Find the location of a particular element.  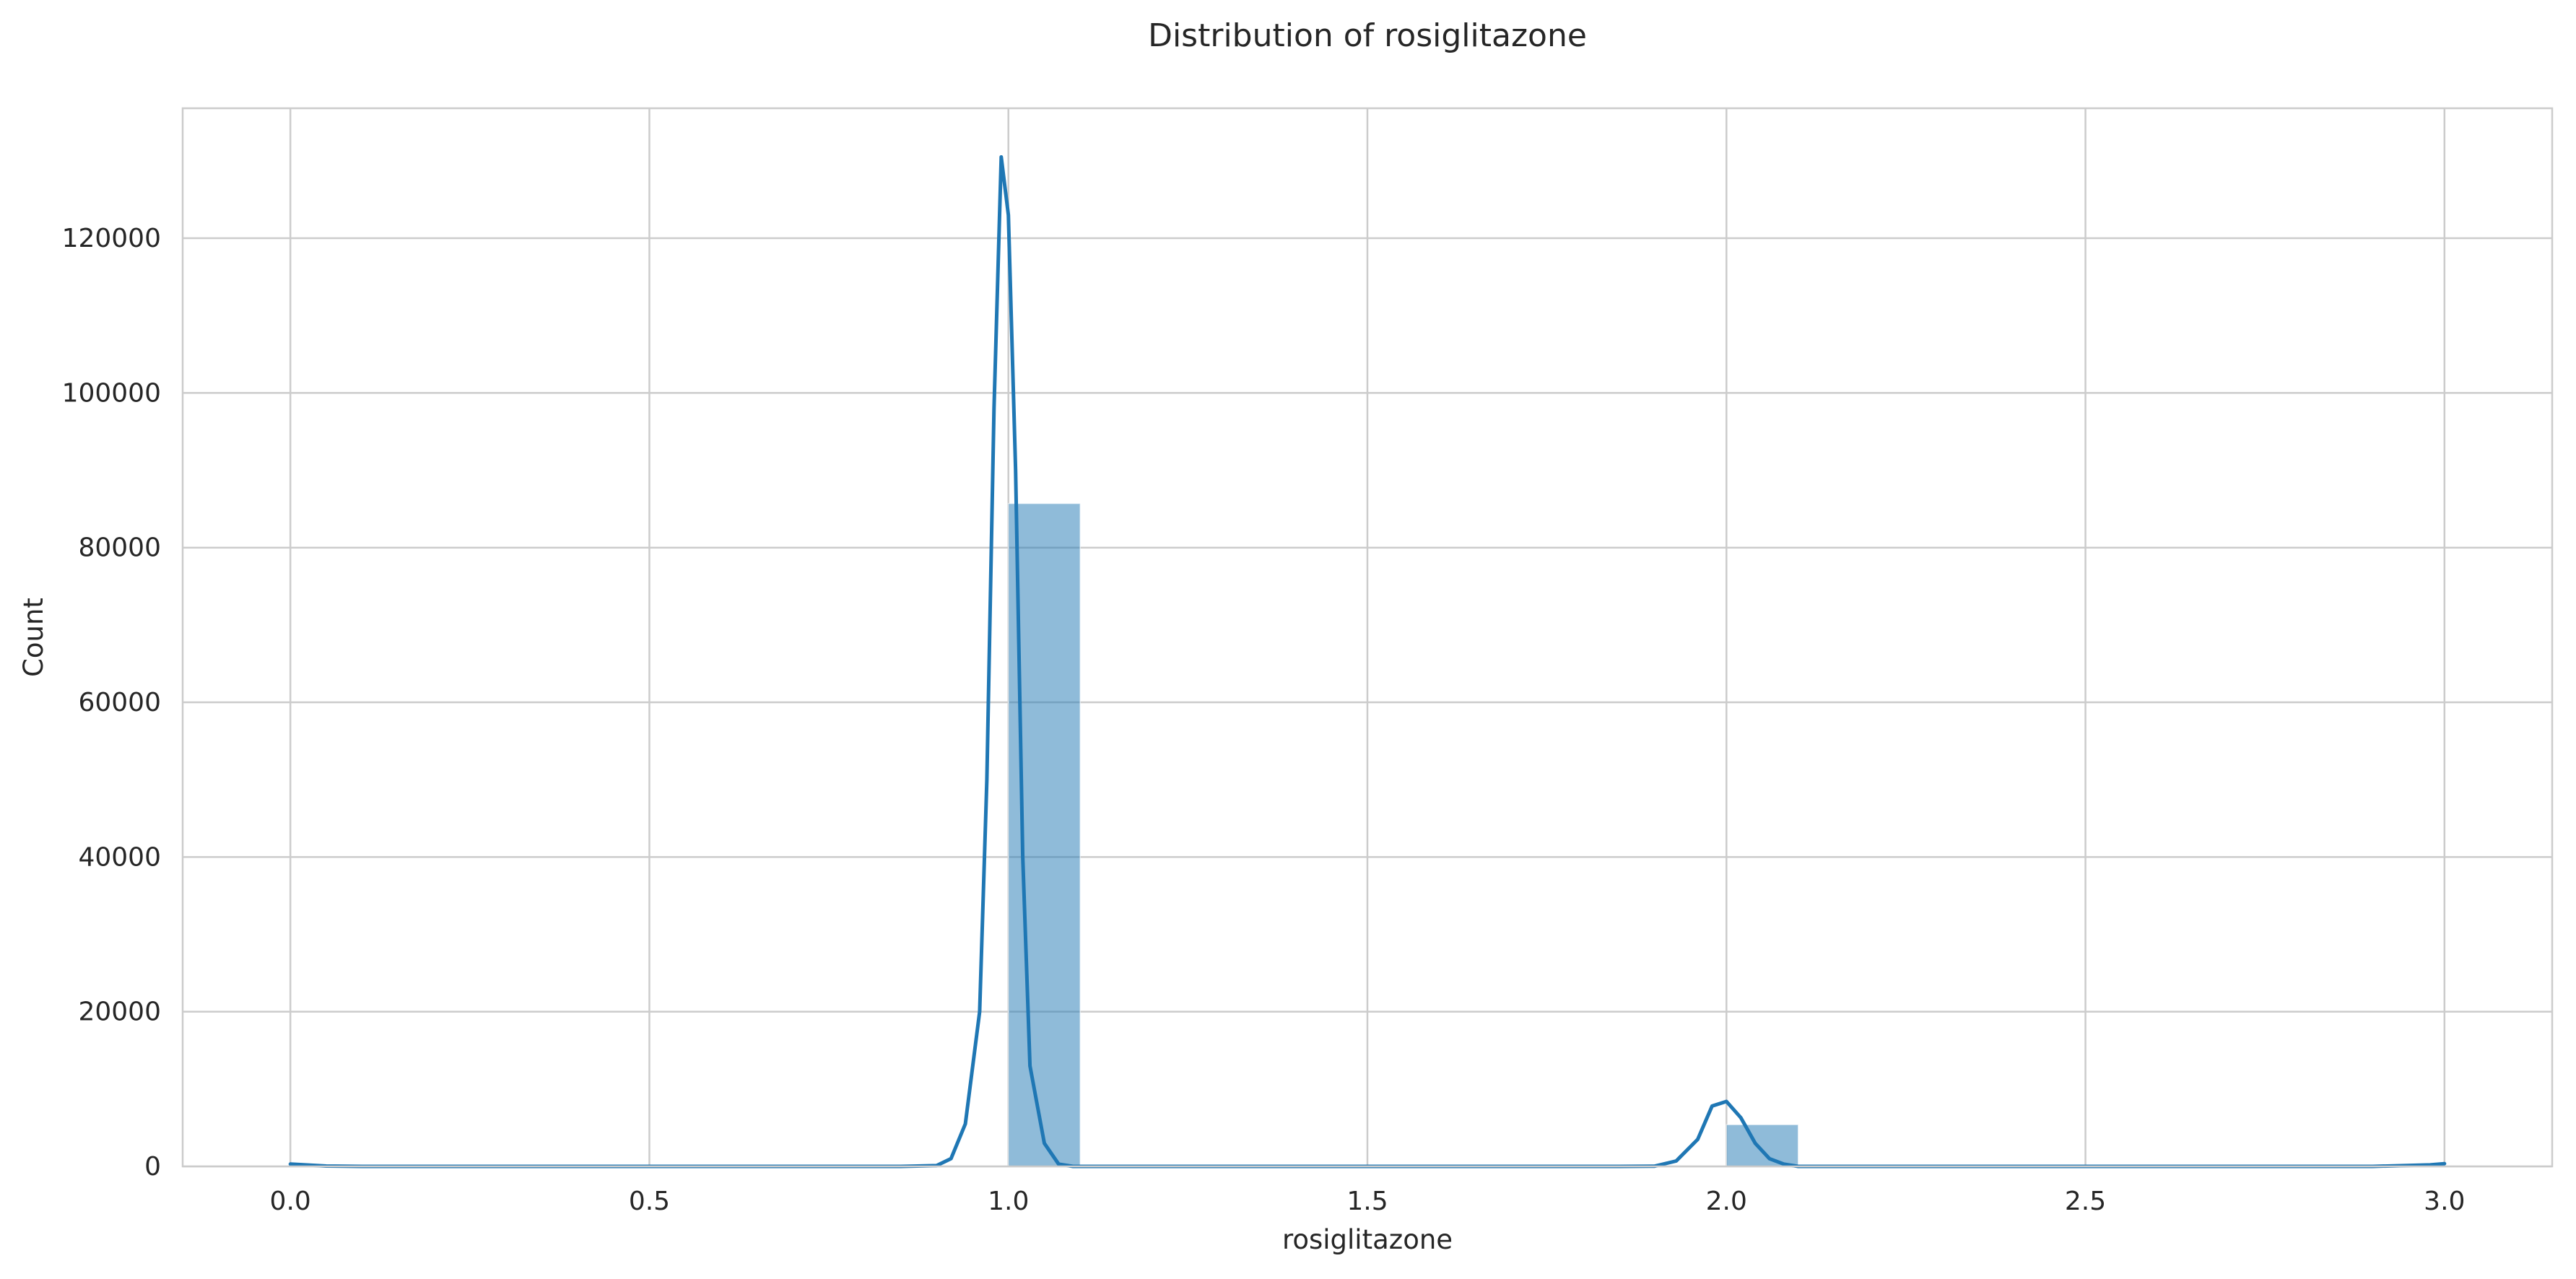

x-tick-label: 0.5 is located at coordinates (649, 1201).